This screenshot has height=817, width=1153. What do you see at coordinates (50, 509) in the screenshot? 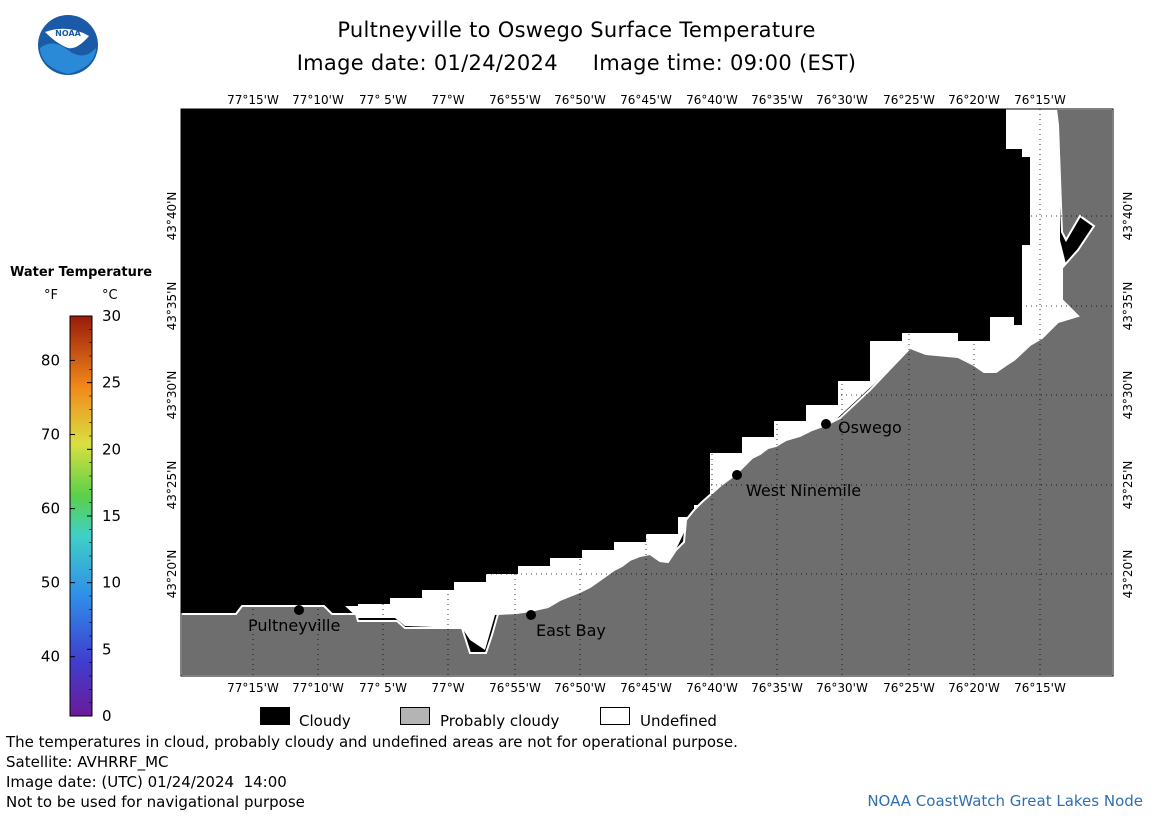
I see `colorbar-tick-f: 60` at bounding box center [50, 509].